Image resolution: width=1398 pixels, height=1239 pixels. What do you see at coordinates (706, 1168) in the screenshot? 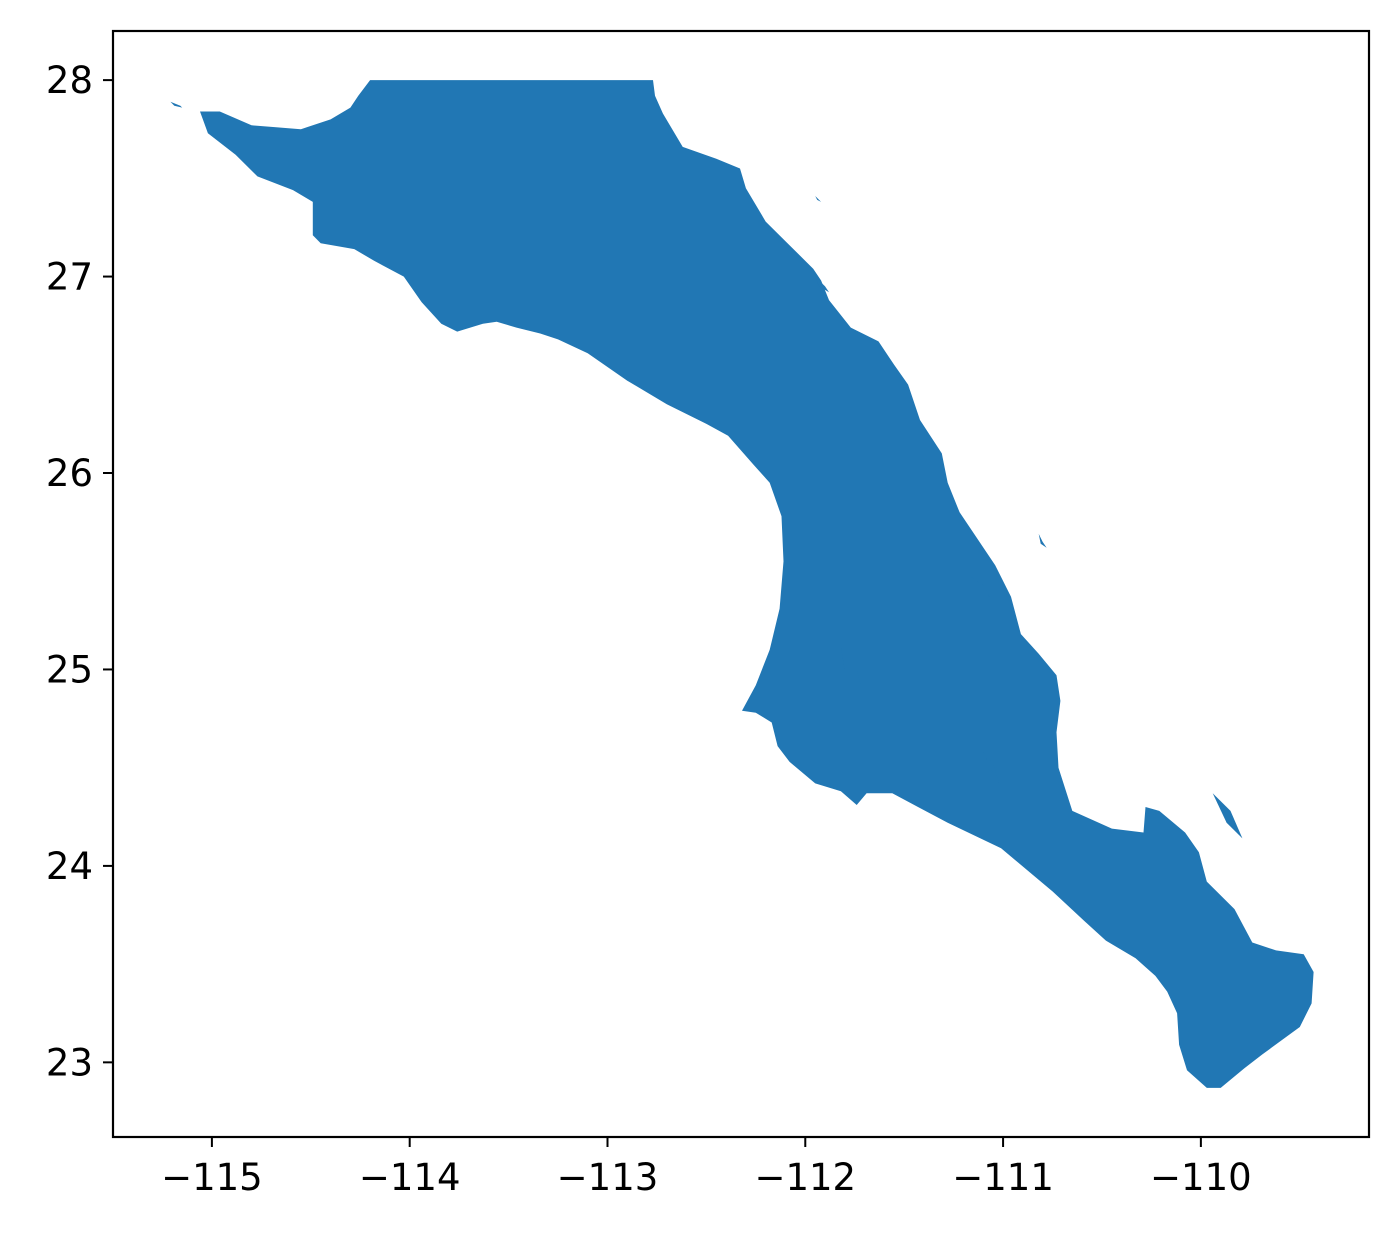
I see `x-axis: −115 −114 −113 −112 −111 −110` at bounding box center [706, 1168].